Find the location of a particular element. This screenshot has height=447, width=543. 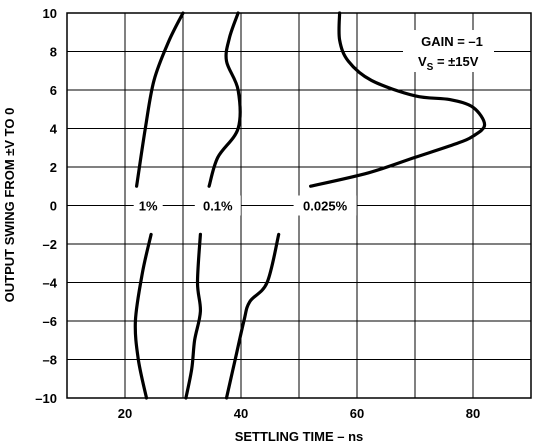

curve-label-text: 0.025% is located at coordinates (325, 206).